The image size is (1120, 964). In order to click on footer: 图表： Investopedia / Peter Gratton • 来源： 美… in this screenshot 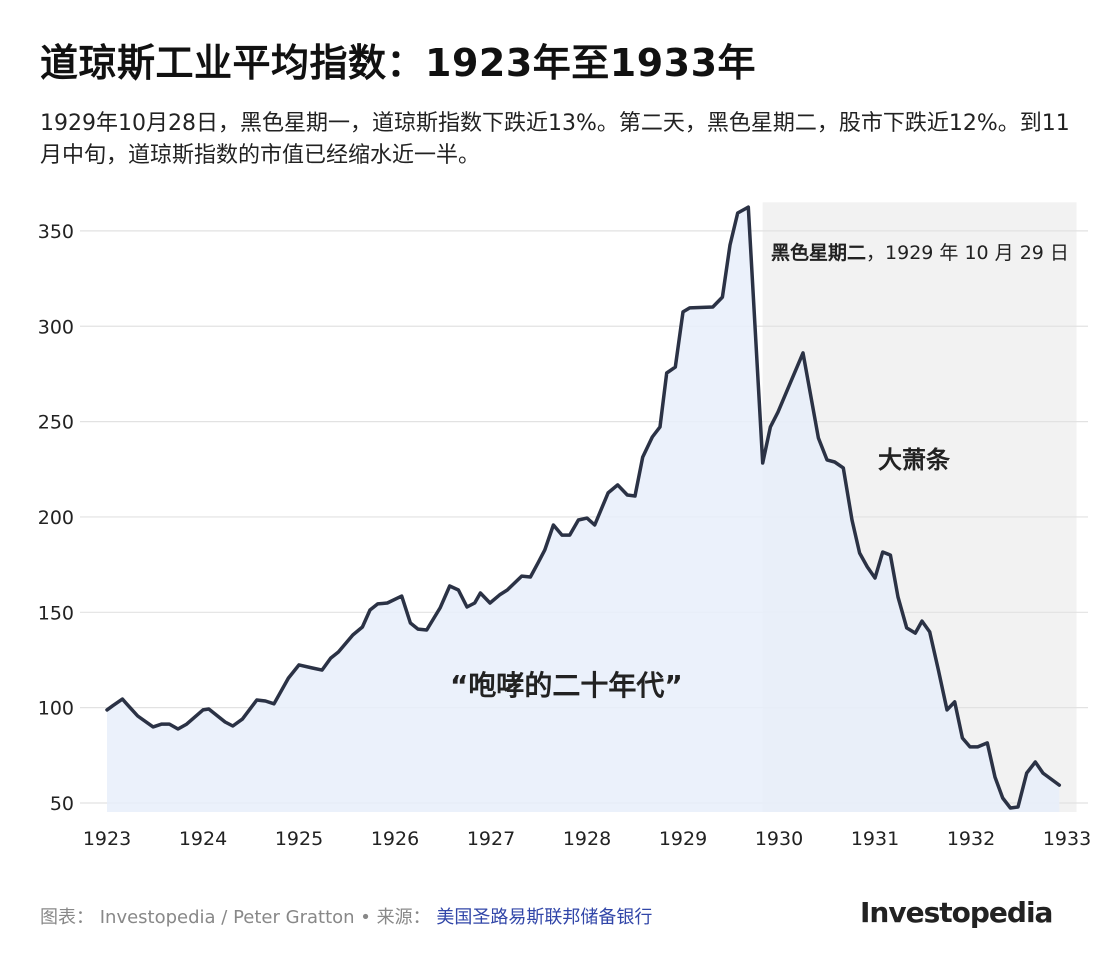, I will do `click(346, 916)`.